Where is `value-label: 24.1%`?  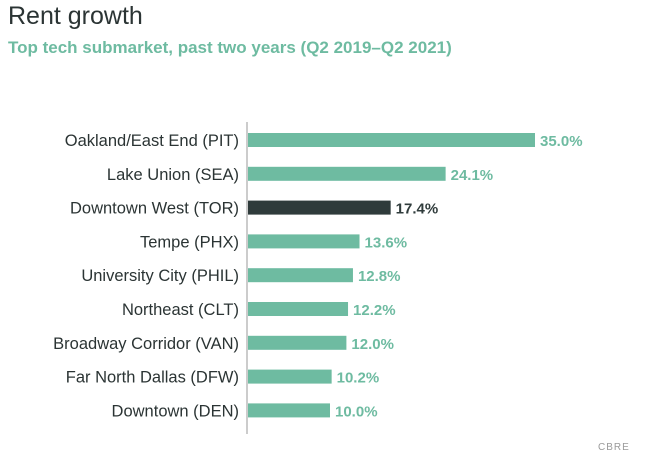 value-label: 24.1% is located at coordinates (472, 175).